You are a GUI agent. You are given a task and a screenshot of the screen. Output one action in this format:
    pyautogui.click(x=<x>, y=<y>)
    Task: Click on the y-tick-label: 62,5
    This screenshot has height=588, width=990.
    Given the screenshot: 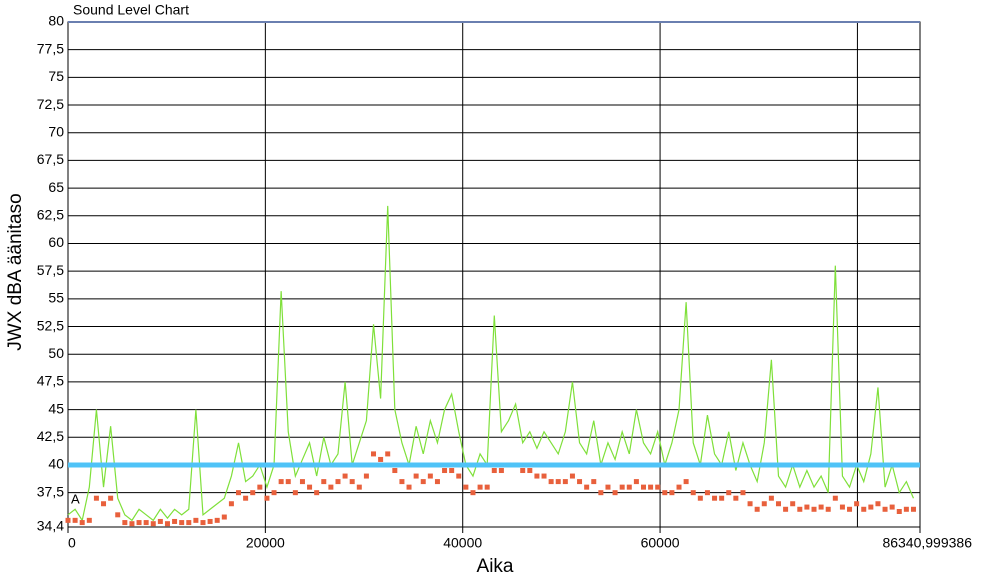 What is the action you would take?
    pyautogui.click(x=50, y=215)
    